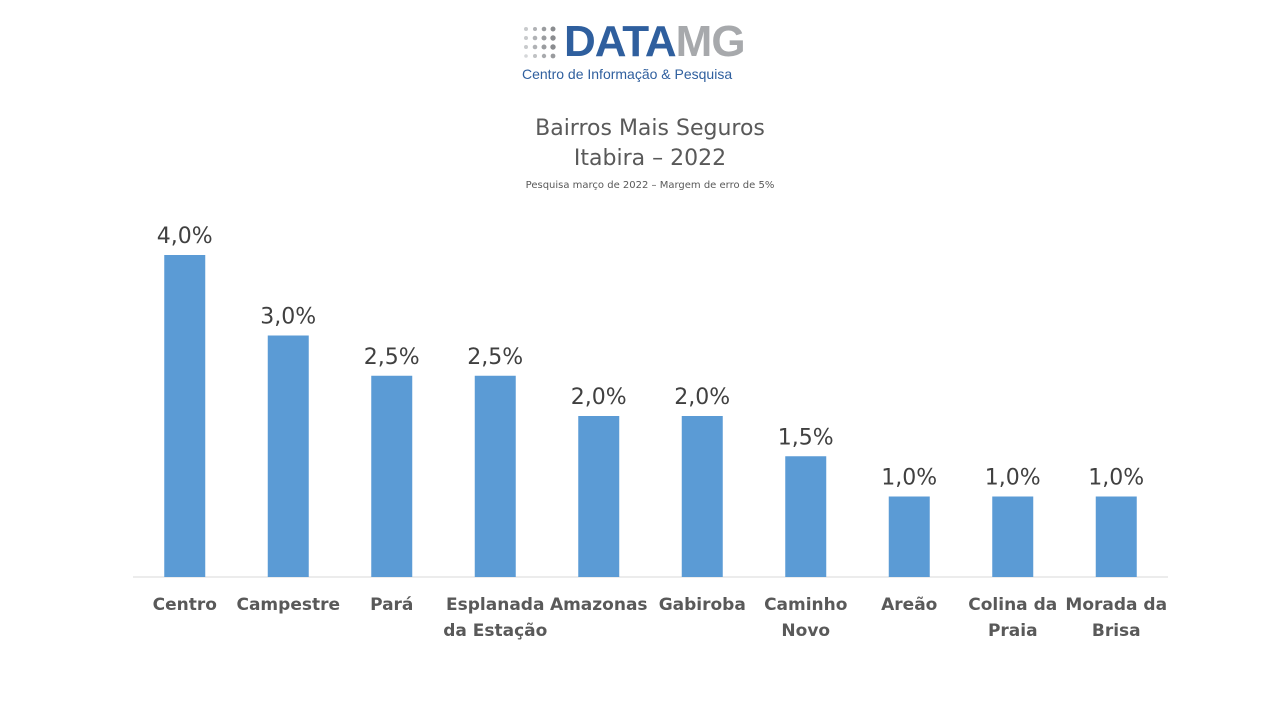 Image resolution: width=1280 pixels, height=720 pixels. What do you see at coordinates (627, 74) in the screenshot?
I see `logo-tagline: Centro de Informação & Pesquisa` at bounding box center [627, 74].